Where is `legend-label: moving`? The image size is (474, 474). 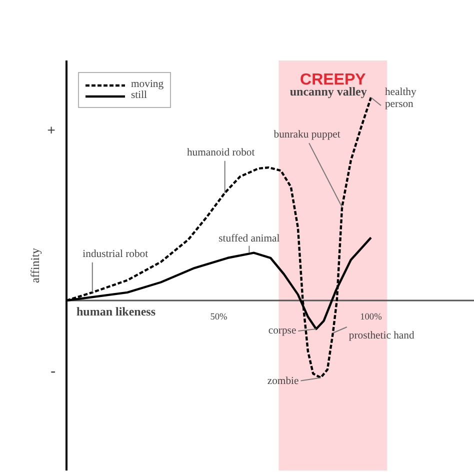
legend-label: moving is located at coordinates (147, 84).